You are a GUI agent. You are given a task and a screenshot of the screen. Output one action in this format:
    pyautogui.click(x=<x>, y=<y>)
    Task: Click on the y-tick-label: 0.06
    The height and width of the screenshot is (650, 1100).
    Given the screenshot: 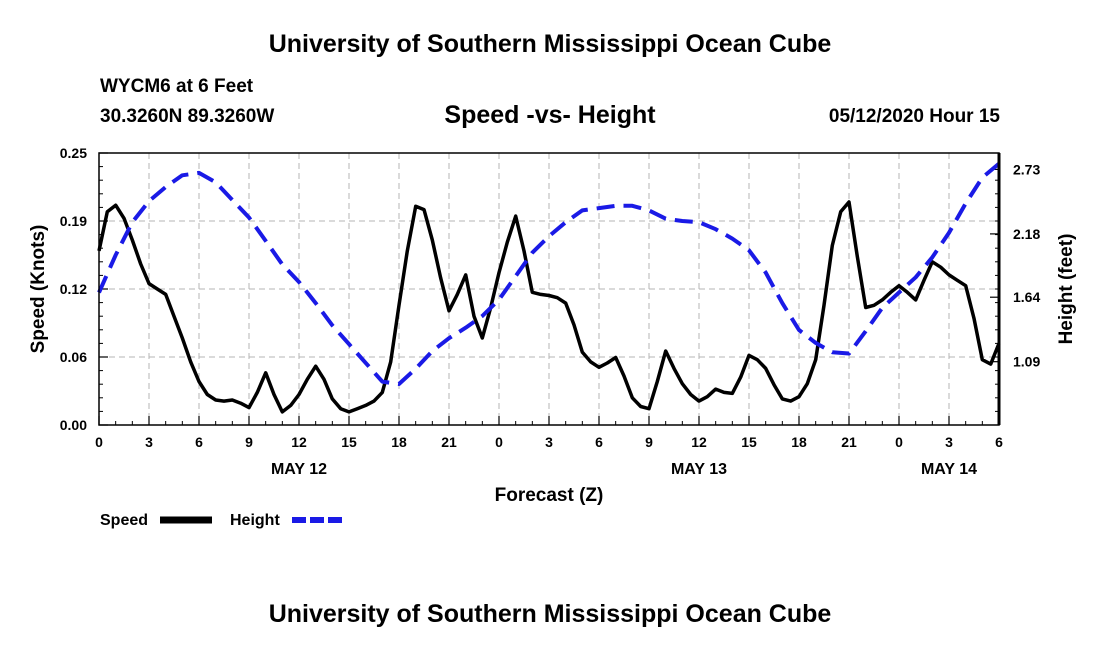 What is the action you would take?
    pyautogui.click(x=73, y=357)
    